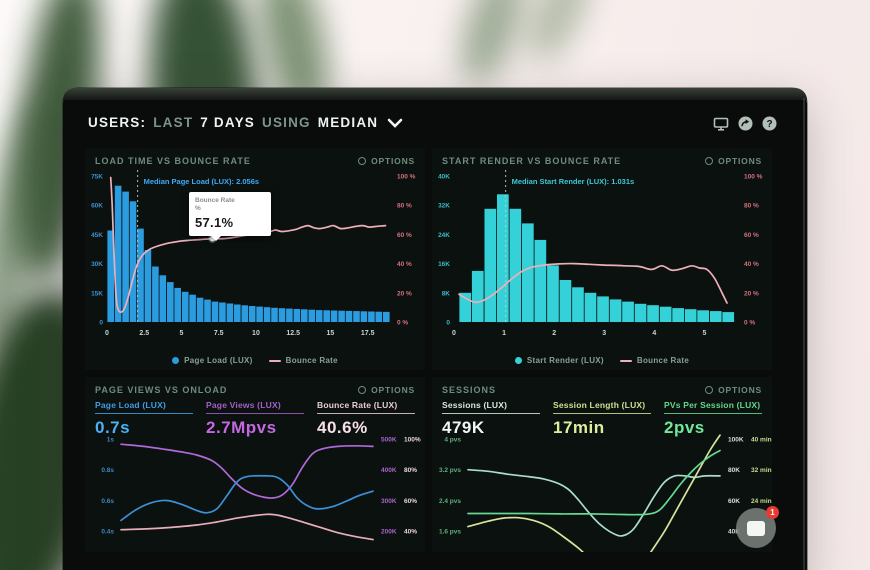  What do you see at coordinates (469, 389) in the screenshot?
I see `panel-title: SESSIONS` at bounding box center [469, 389].